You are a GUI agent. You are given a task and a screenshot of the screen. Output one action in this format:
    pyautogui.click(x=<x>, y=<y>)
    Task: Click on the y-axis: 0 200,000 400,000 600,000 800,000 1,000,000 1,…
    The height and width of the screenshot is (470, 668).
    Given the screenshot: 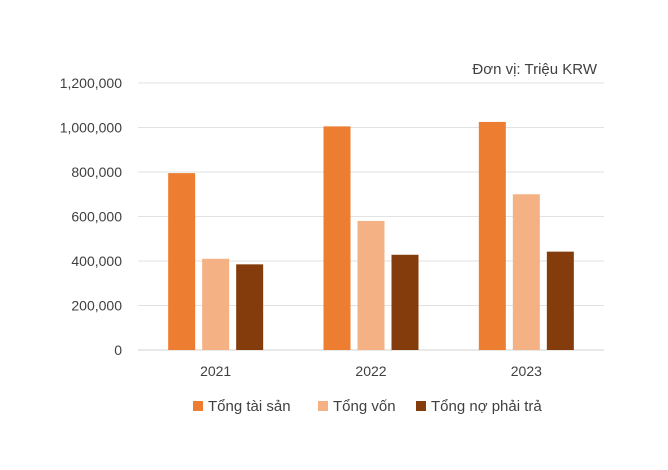 What is the action you would take?
    pyautogui.click(x=91, y=216)
    